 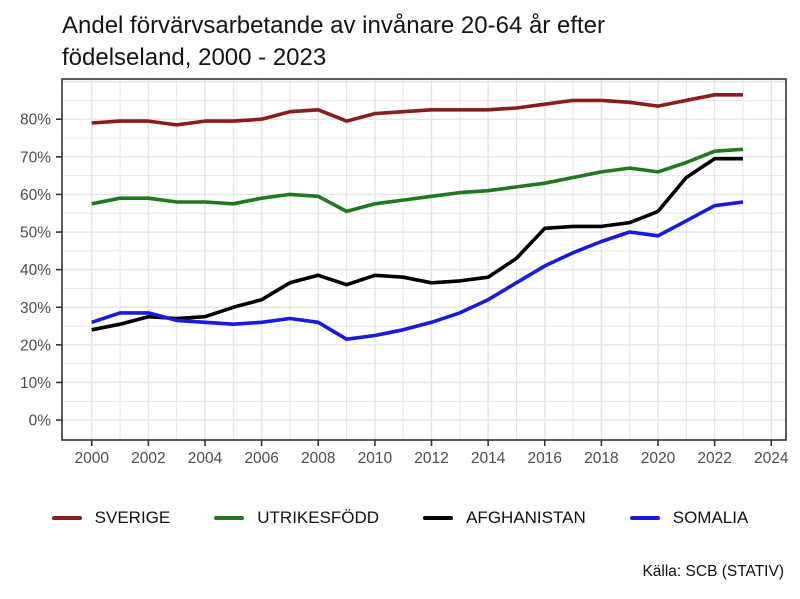 What do you see at coordinates (375, 458) in the screenshot?
I see `x-axis-tick-label: 2010` at bounding box center [375, 458].